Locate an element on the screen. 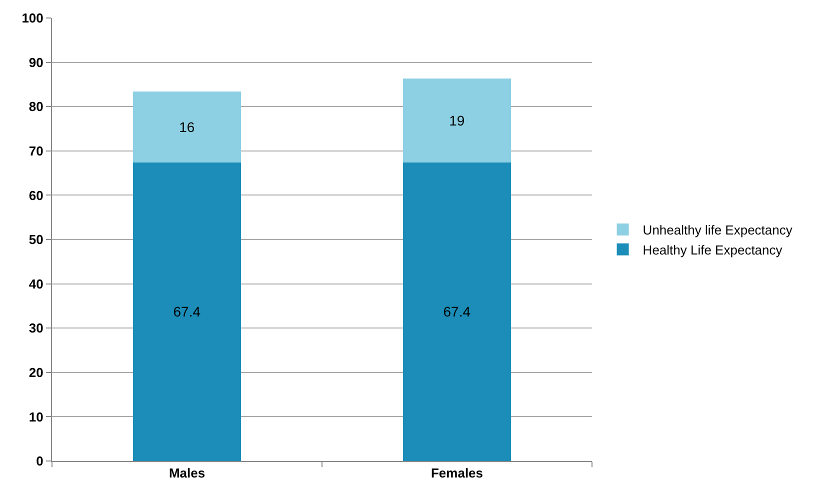  y-tick-label: 90 is located at coordinates (36, 62).